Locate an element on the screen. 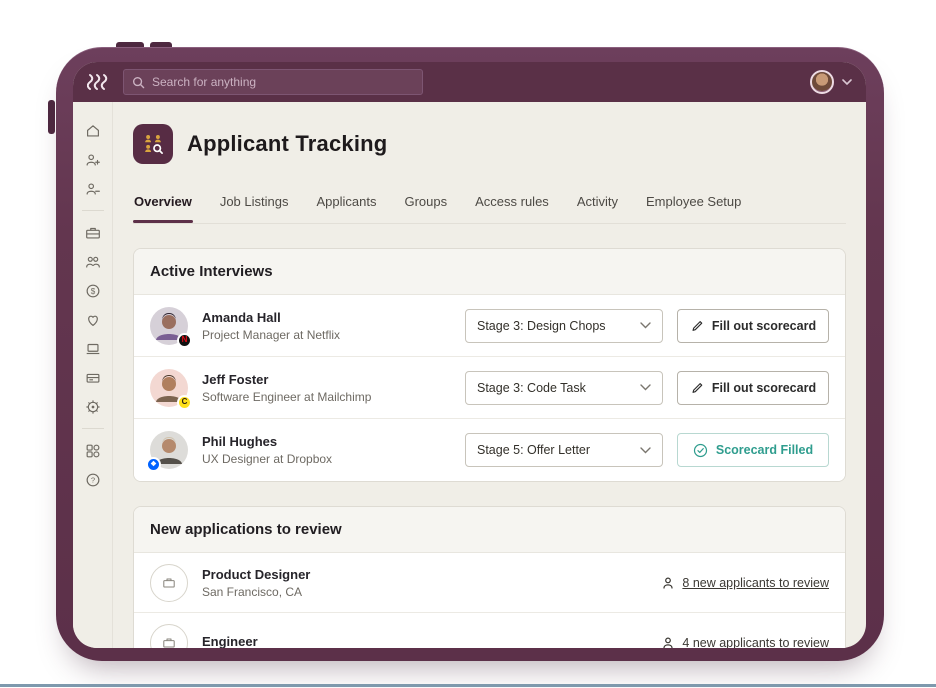 Image resolution: width=936 pixels, height=688 pixels. tab-applicants: Applicants is located at coordinates (346, 201).